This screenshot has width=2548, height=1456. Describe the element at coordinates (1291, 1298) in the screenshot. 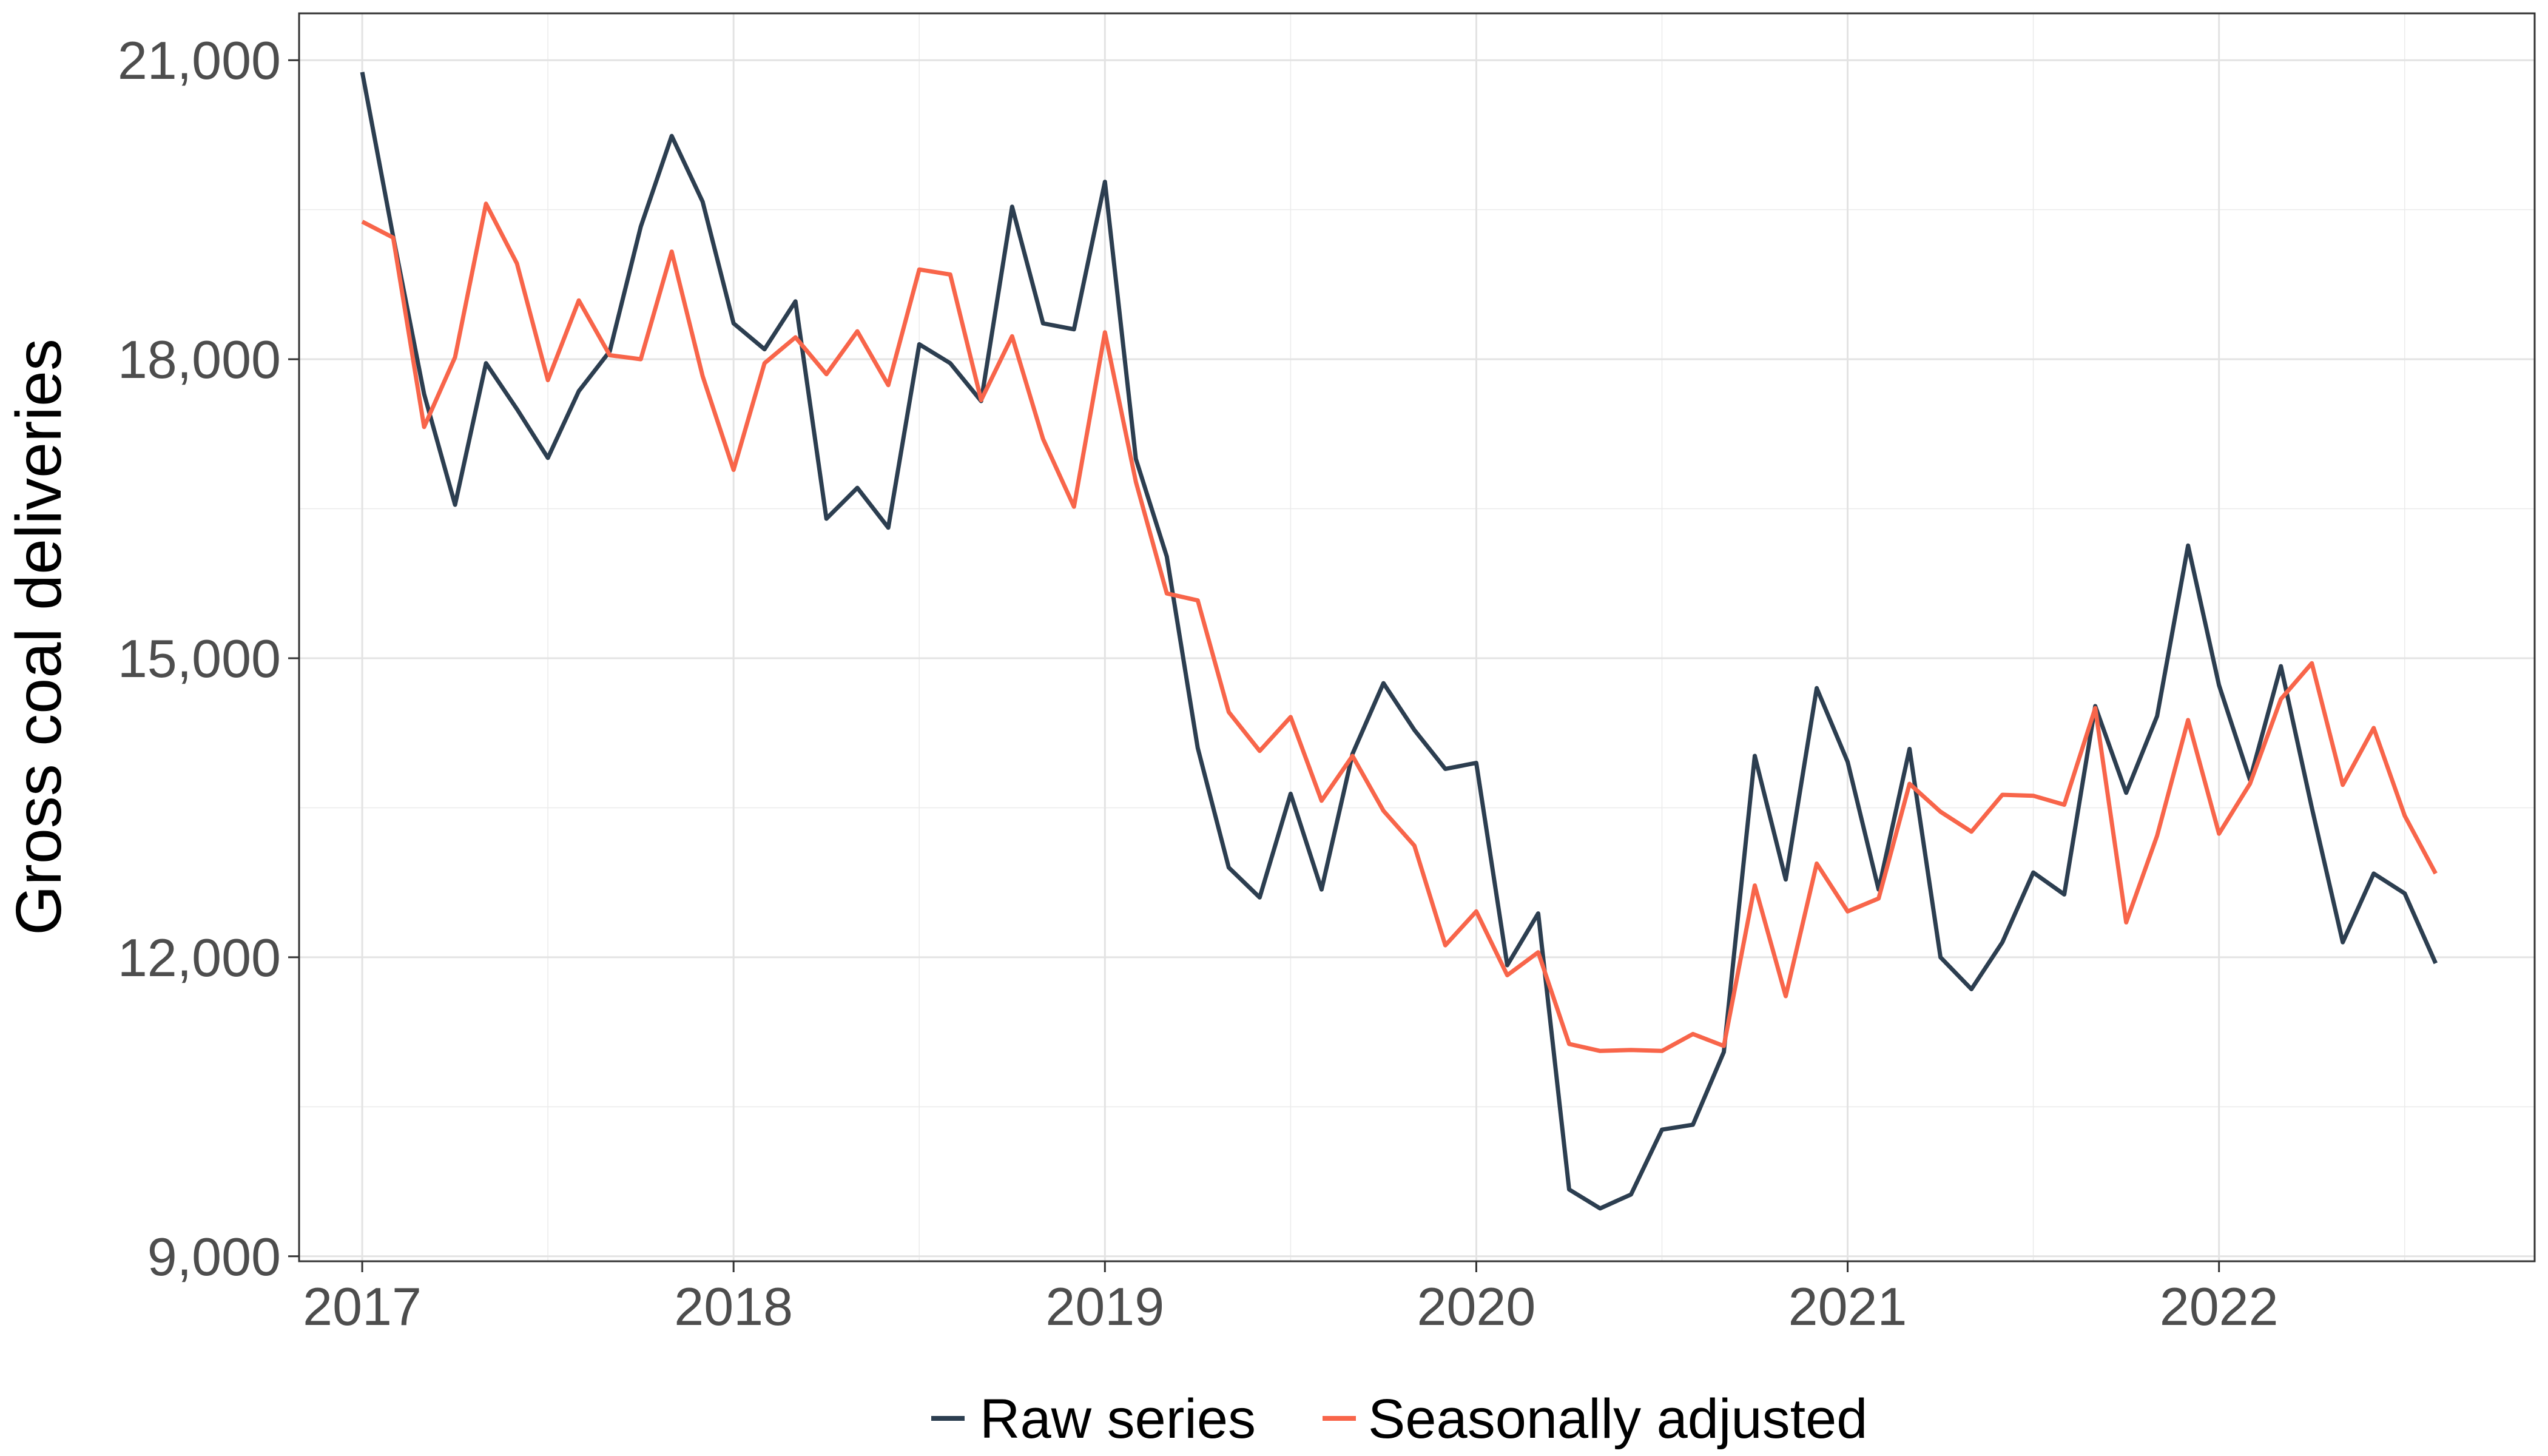

I see `x-axis: 2017 2018 2019 2020 2021 2022` at that location.